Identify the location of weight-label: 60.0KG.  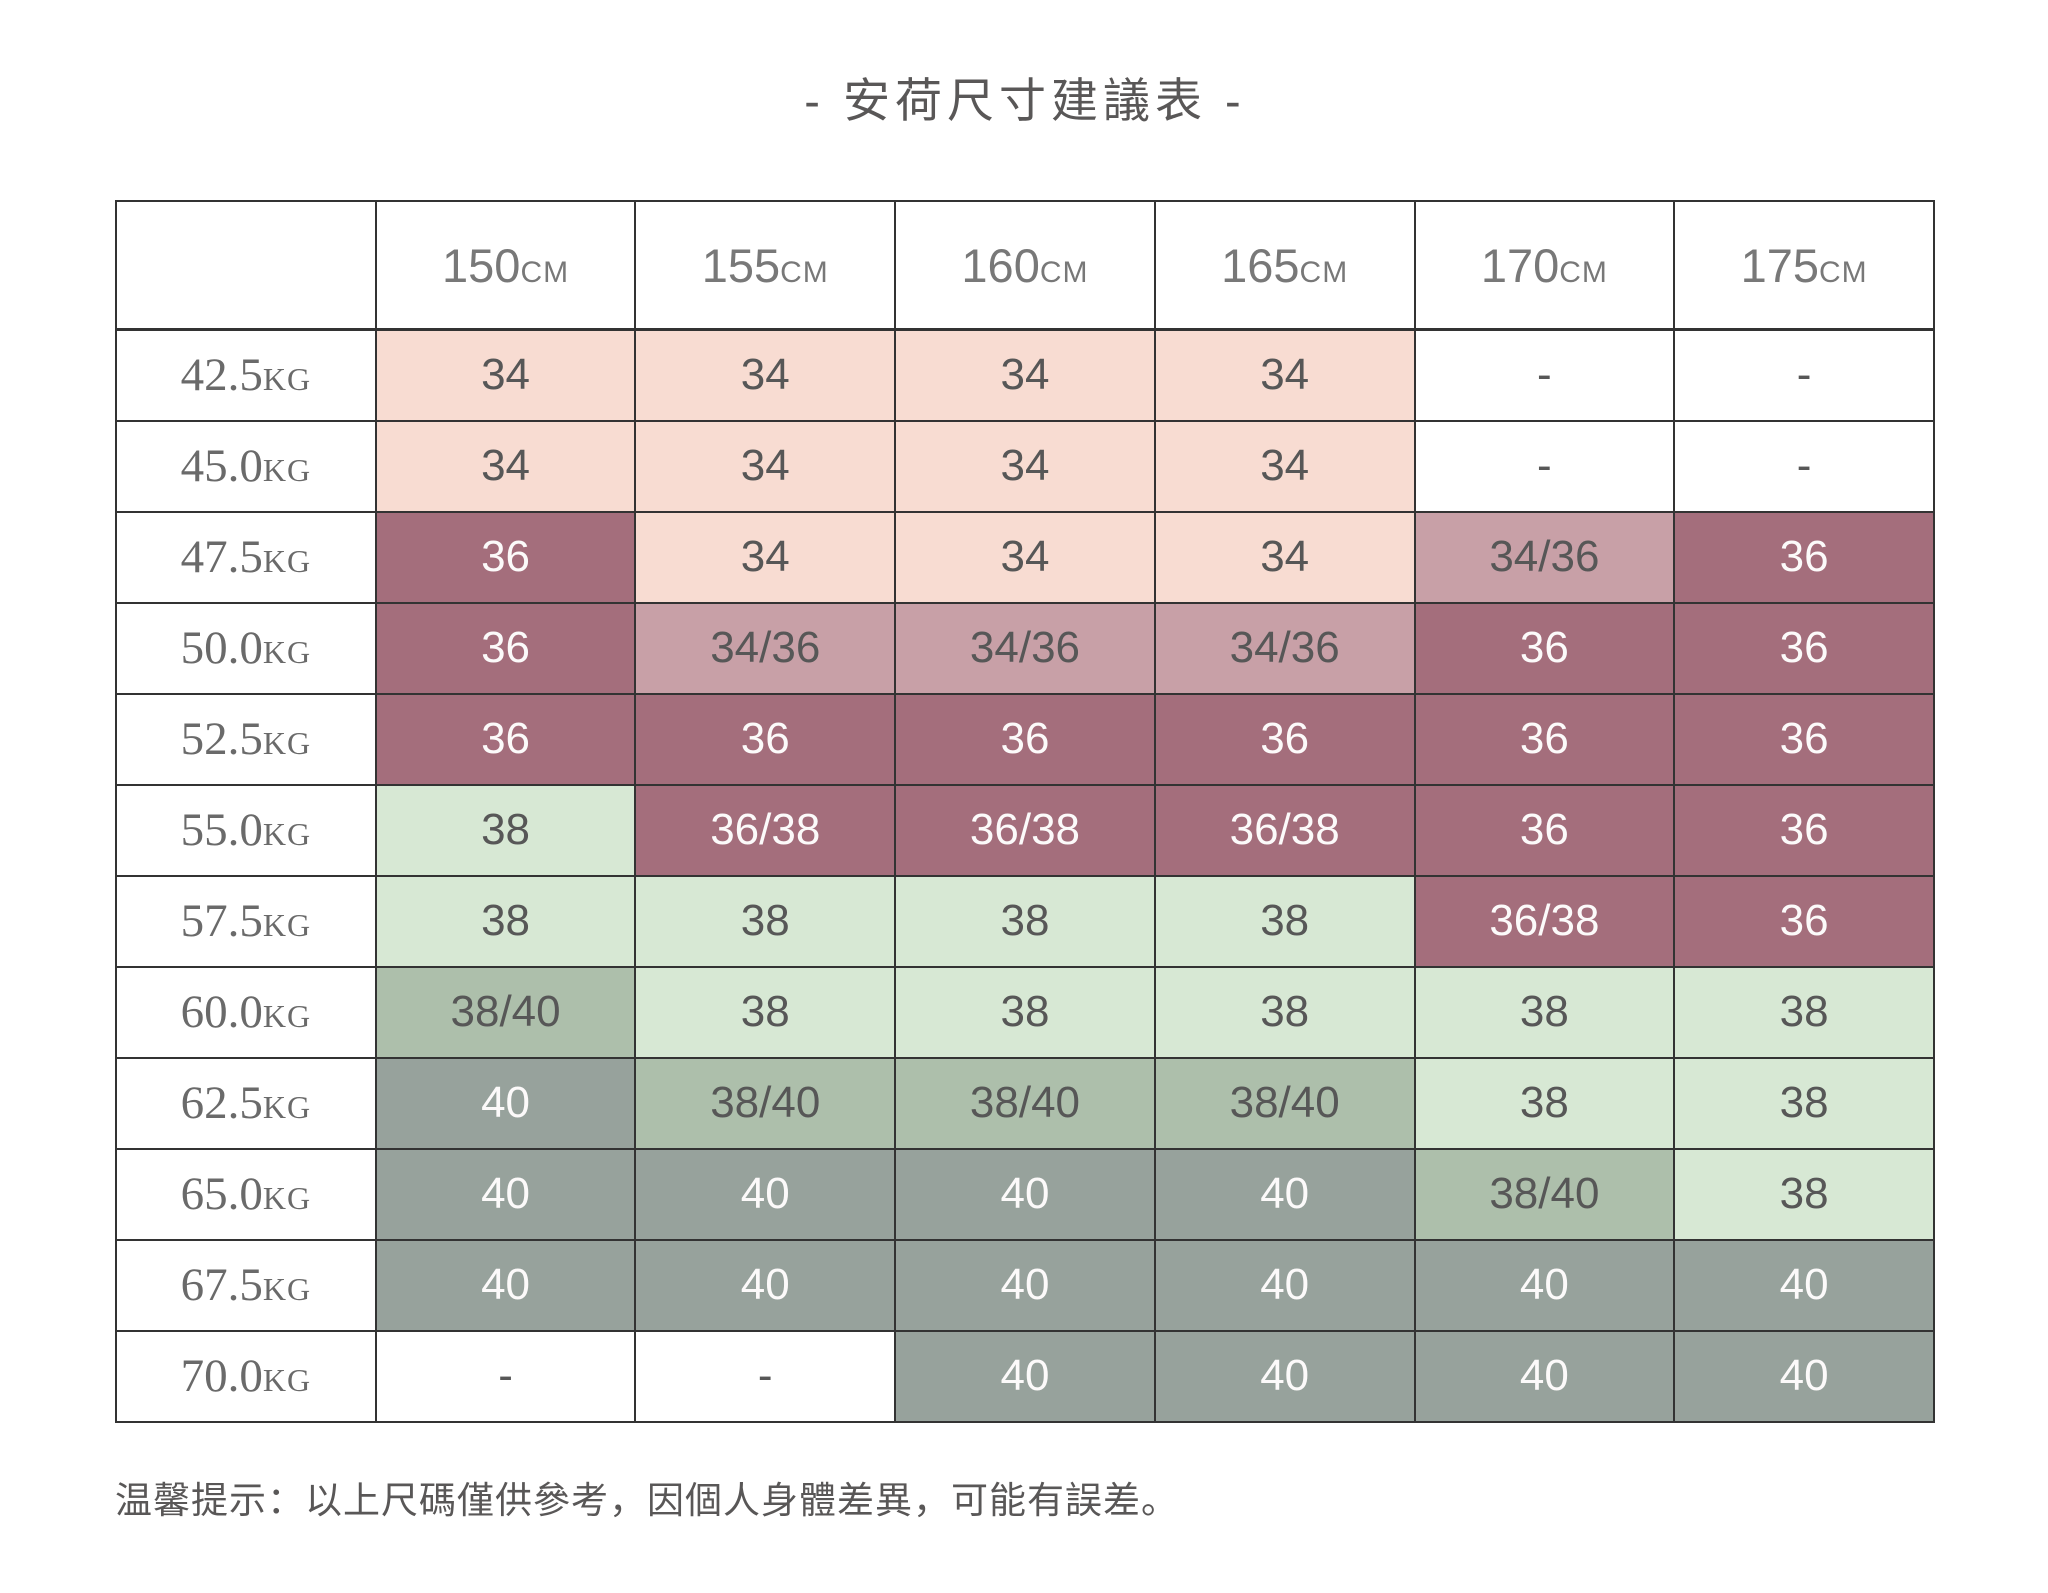
(246, 1012).